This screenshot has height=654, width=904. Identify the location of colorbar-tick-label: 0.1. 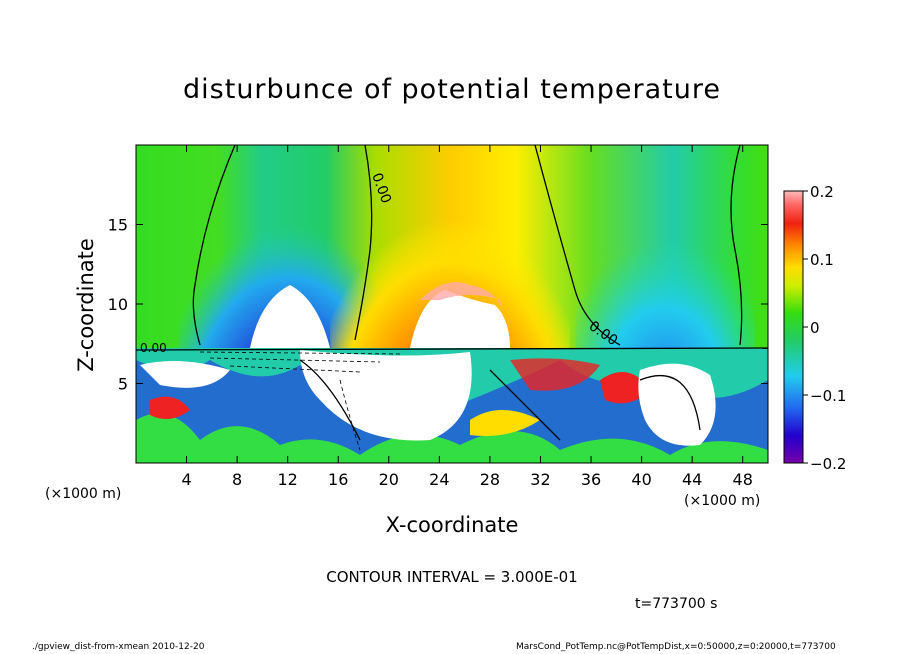
(822, 260).